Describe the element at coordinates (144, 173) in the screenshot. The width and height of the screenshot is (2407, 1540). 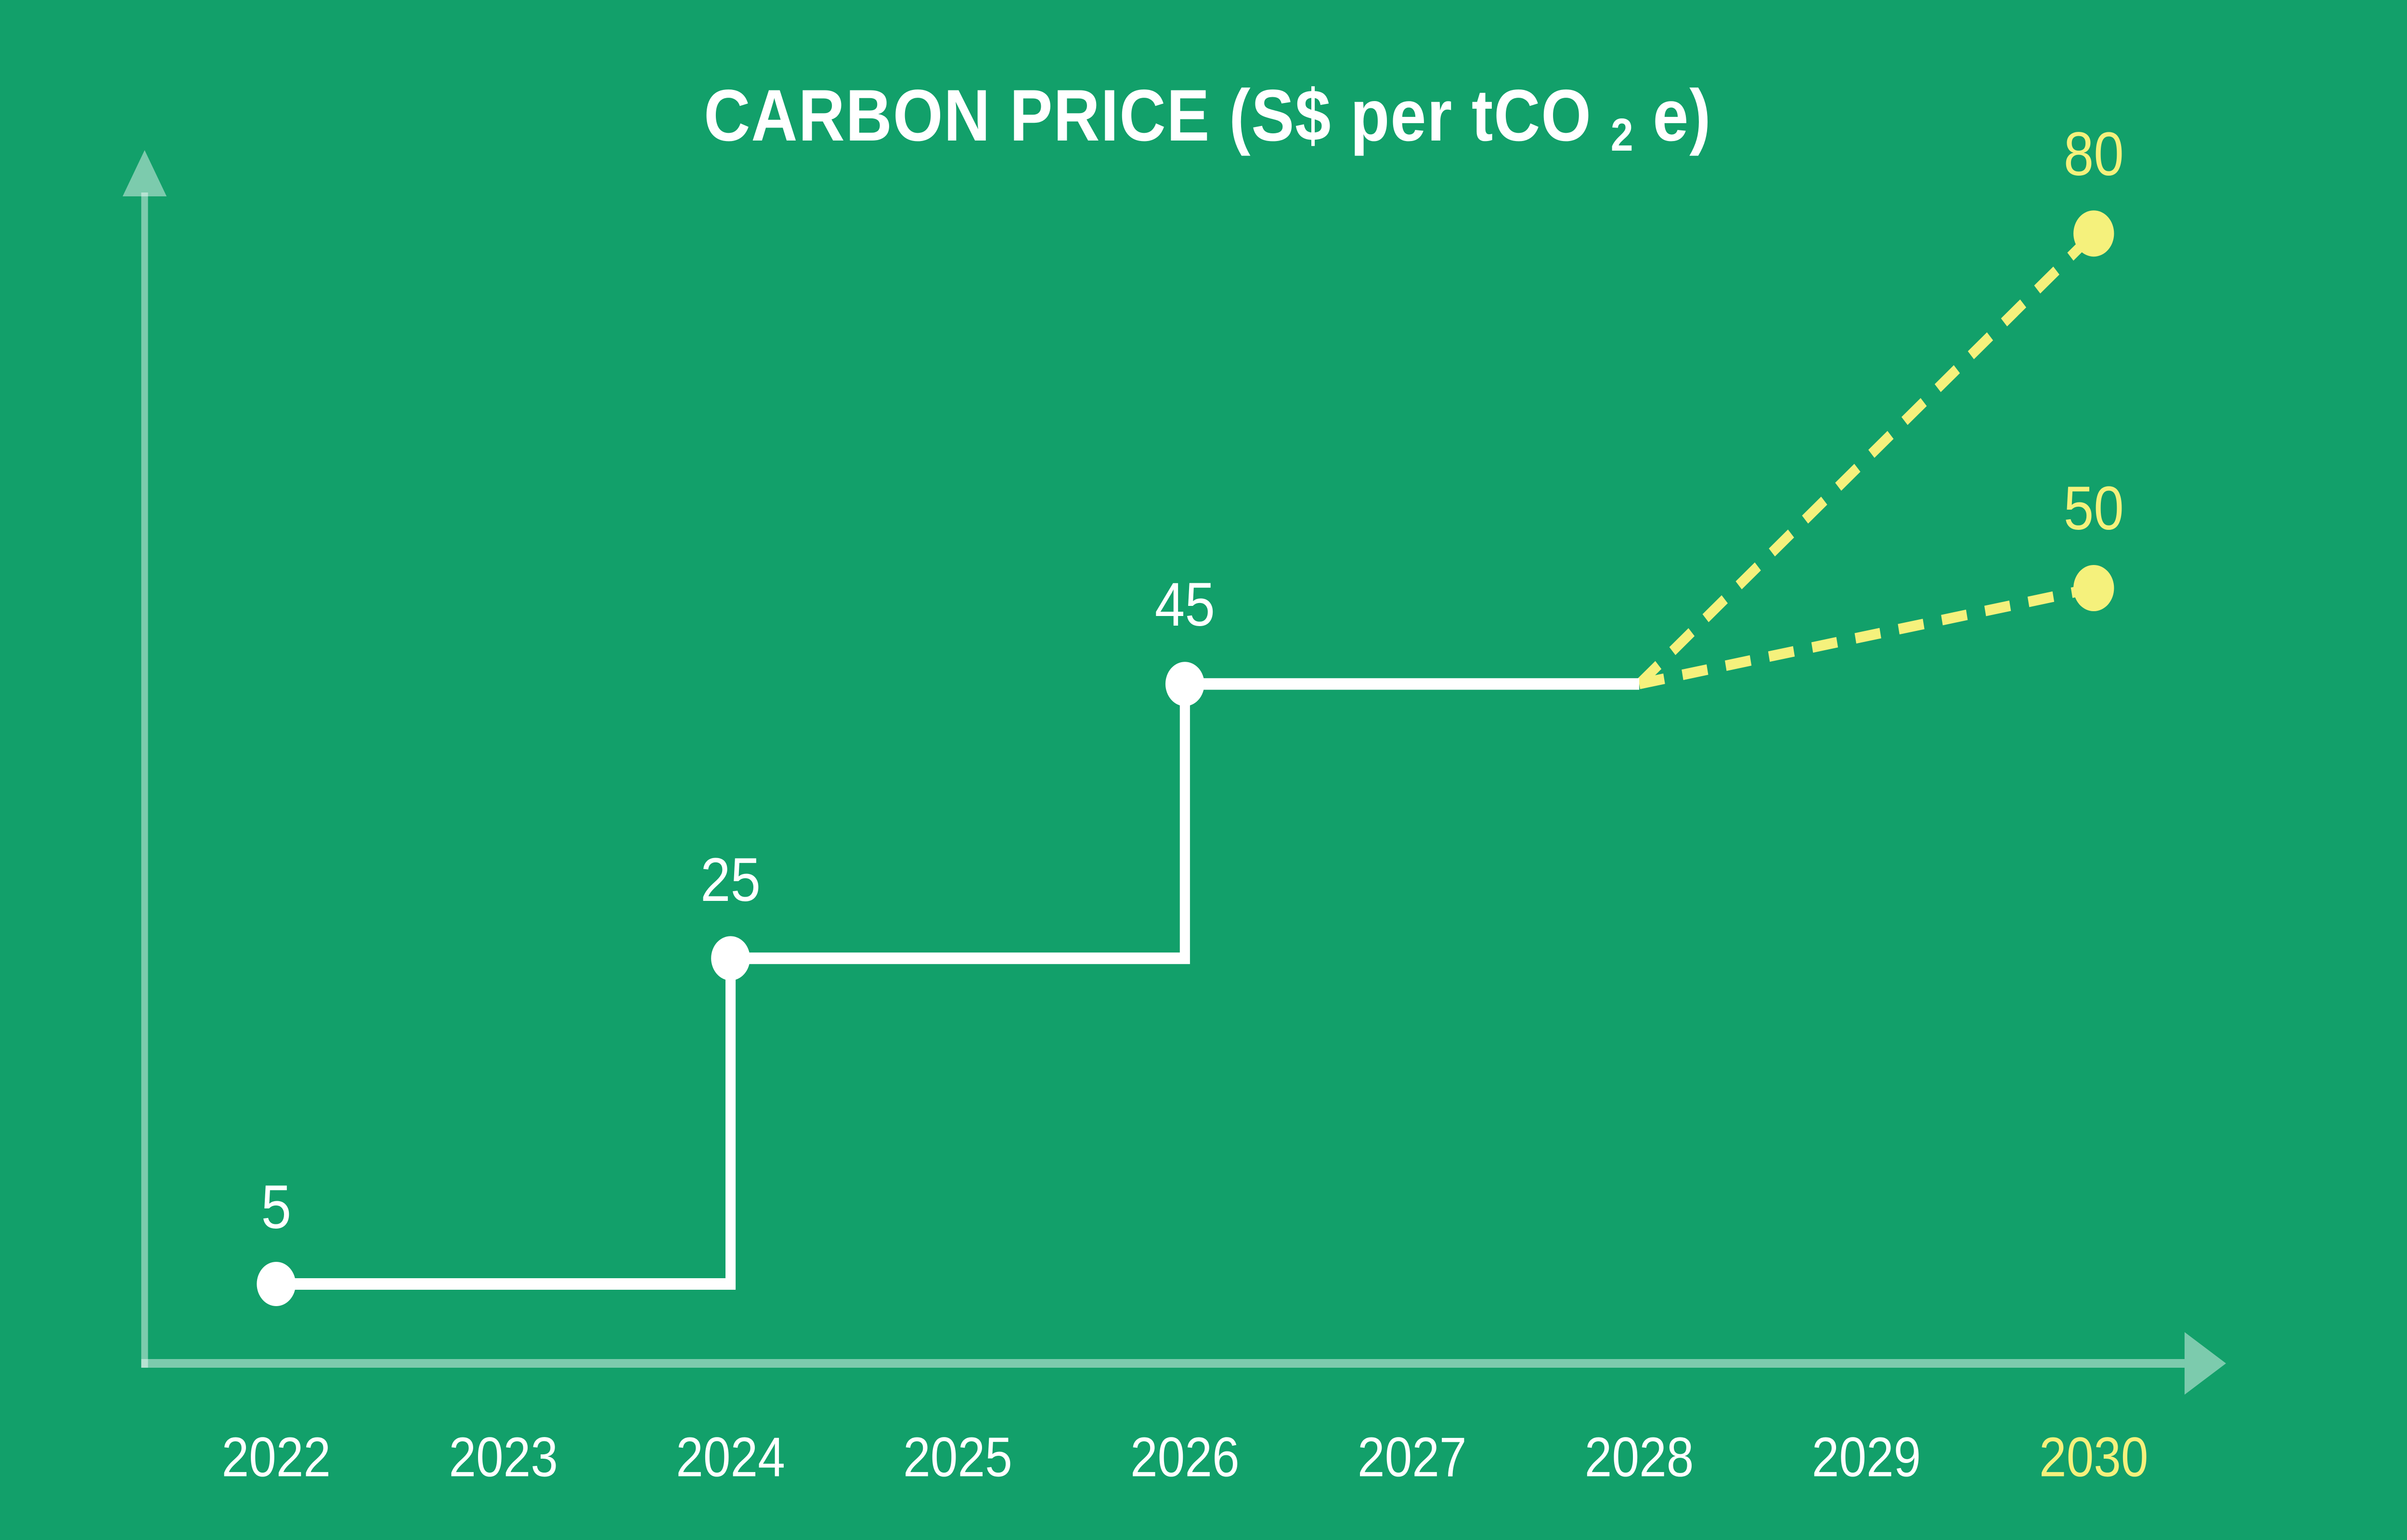
I see `y-axis-arrow-icon` at that location.